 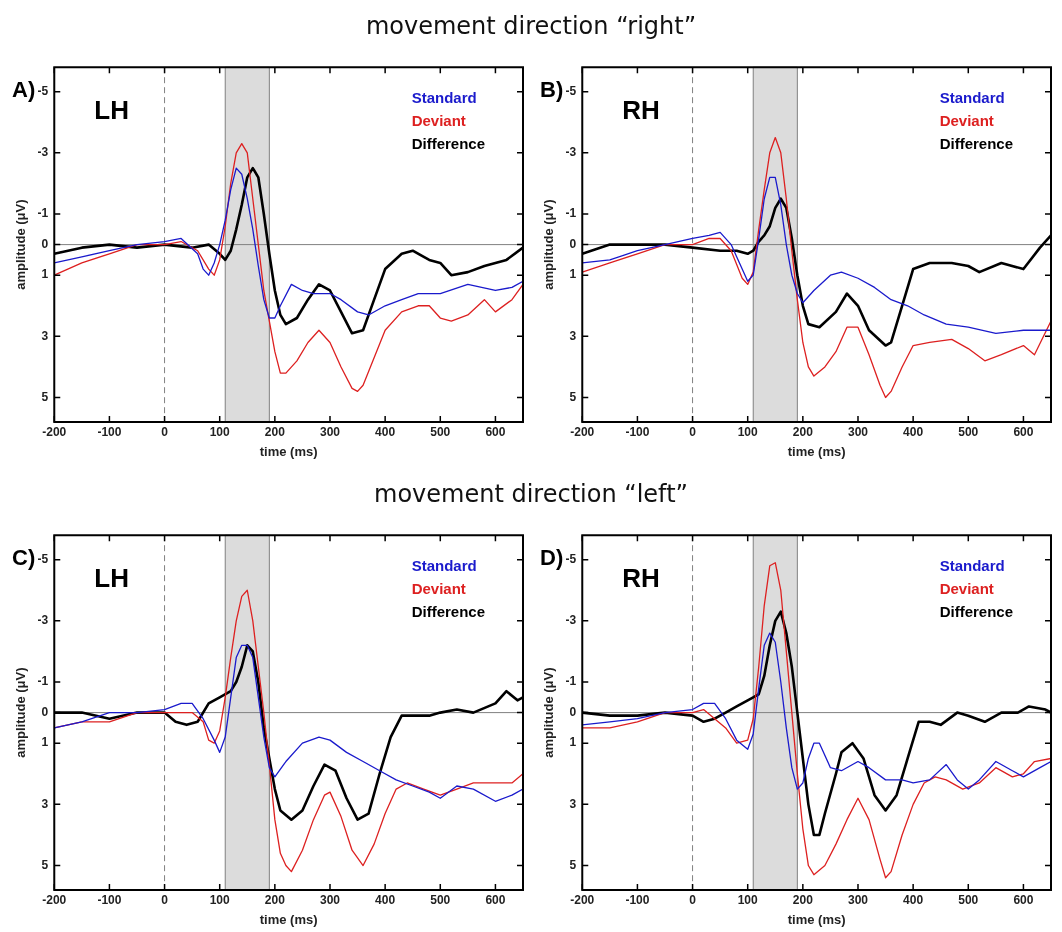 What do you see at coordinates (531, 26) in the screenshot?
I see `chart-title: movement direction “right”` at bounding box center [531, 26].